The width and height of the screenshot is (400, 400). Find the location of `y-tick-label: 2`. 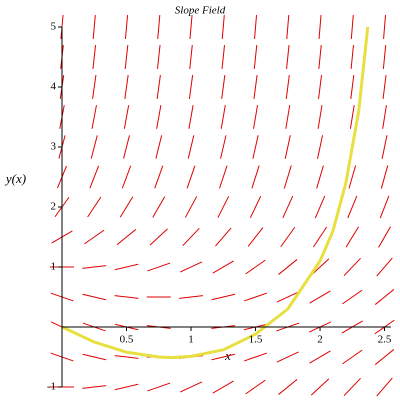

y-tick-label: 2 is located at coordinates (54, 207).